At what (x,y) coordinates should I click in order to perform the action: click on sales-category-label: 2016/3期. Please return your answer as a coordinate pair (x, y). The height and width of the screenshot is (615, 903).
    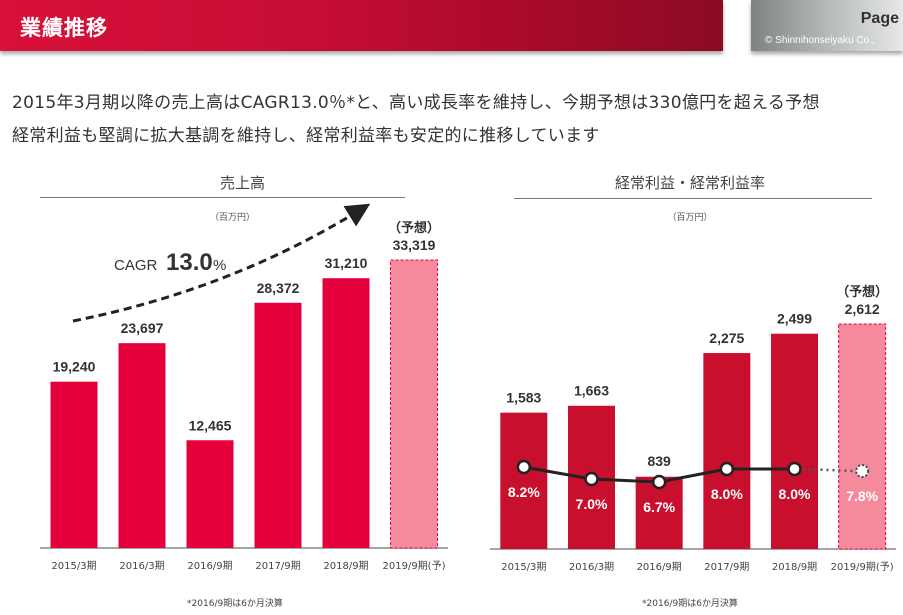
    Looking at the image, I should click on (141, 566).